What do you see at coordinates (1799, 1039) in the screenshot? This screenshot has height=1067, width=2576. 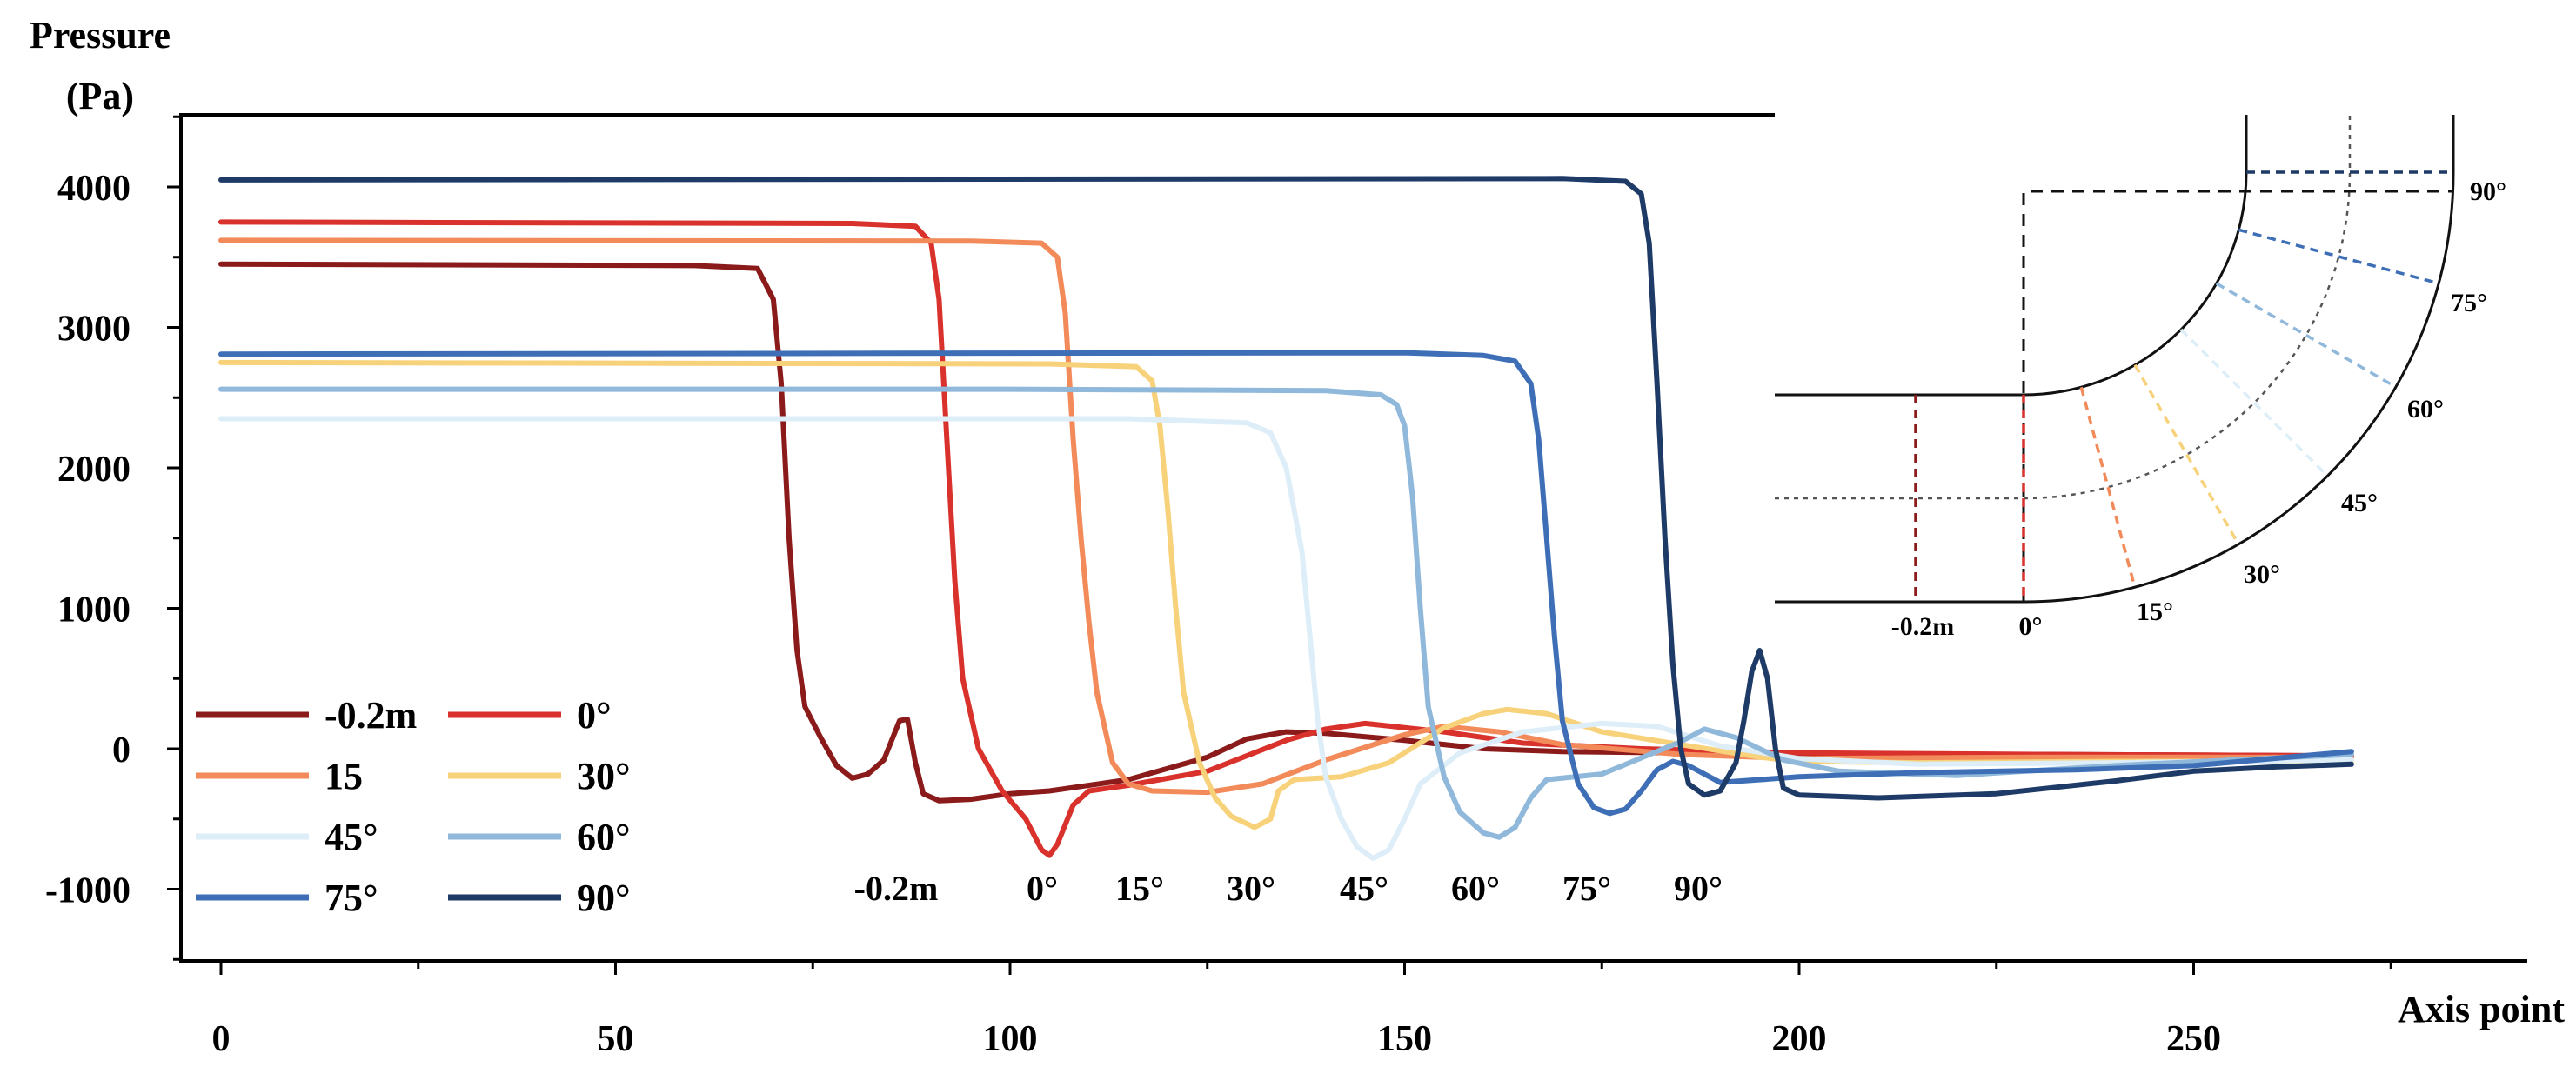 I see `x-tick-label: 200` at bounding box center [1799, 1039].